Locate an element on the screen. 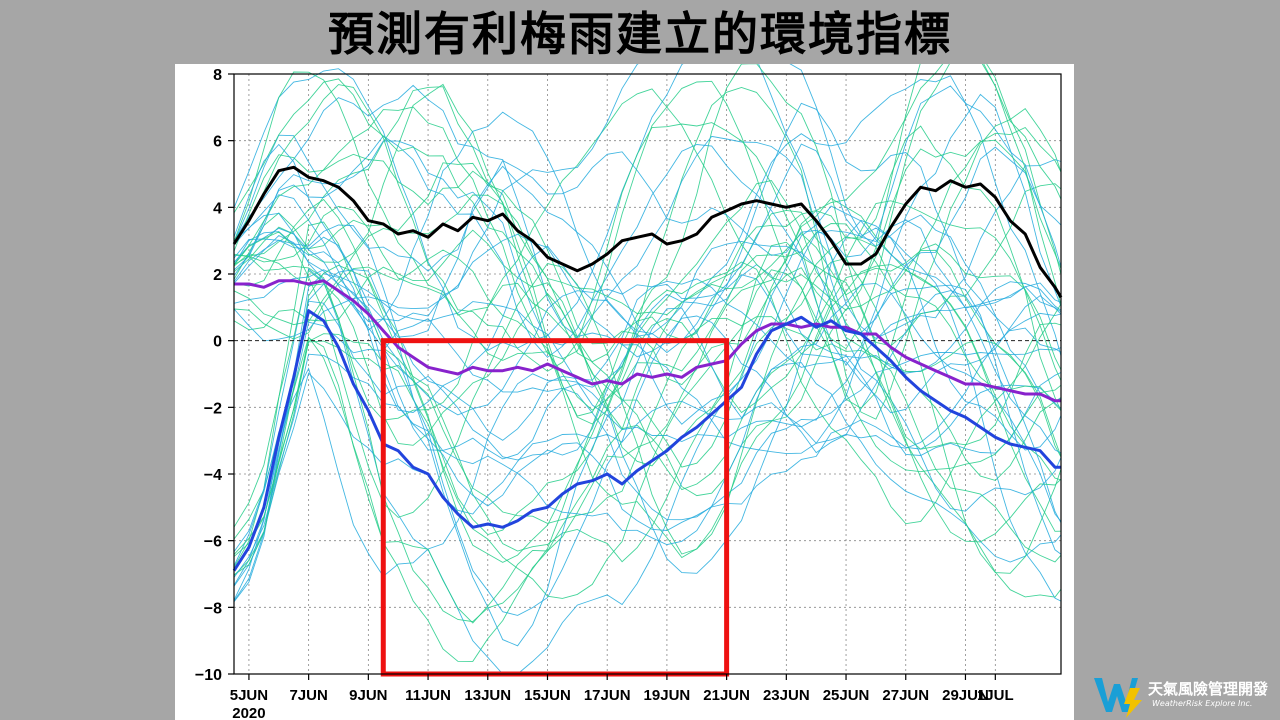  y-tick-label: −2 is located at coordinates (213, 408).